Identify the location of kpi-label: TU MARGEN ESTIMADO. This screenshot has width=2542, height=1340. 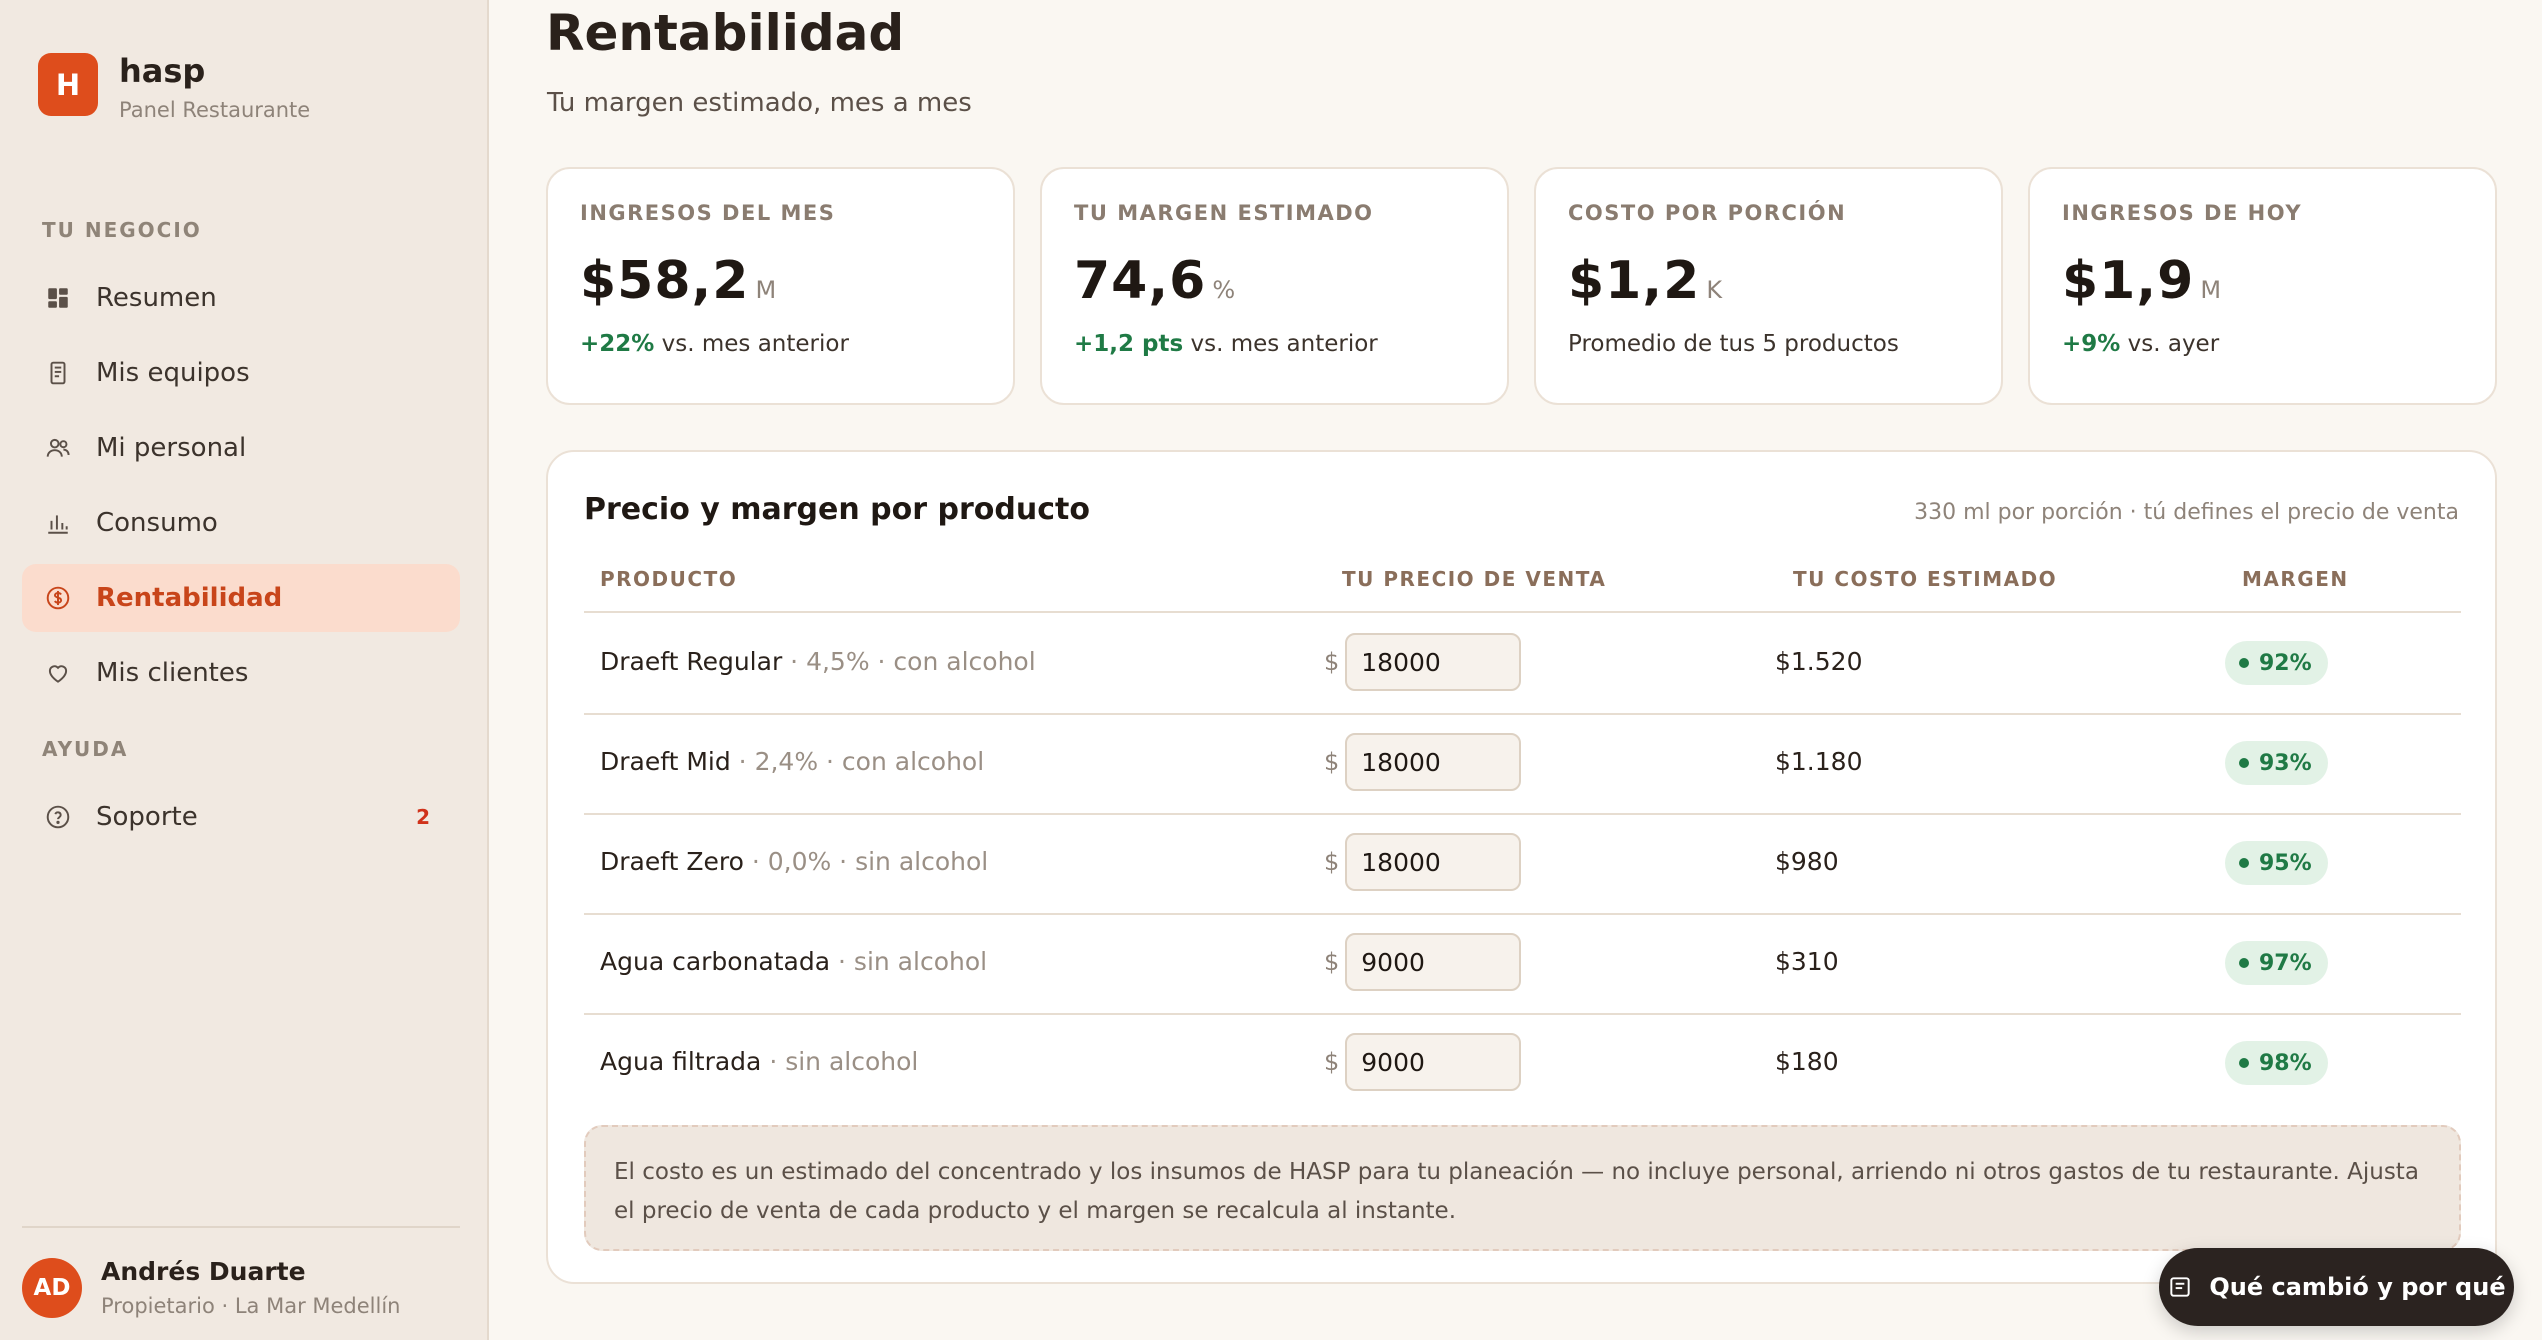
(1224, 213).